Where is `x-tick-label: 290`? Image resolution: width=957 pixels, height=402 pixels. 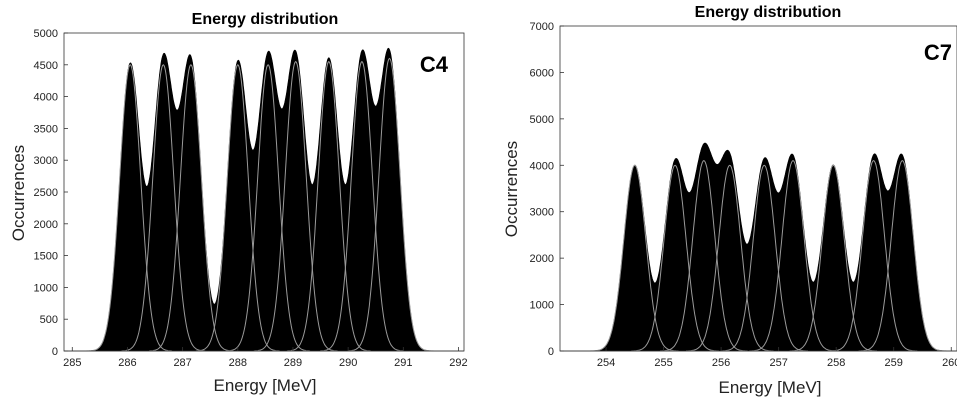
x-tick-label: 290 is located at coordinates (348, 363).